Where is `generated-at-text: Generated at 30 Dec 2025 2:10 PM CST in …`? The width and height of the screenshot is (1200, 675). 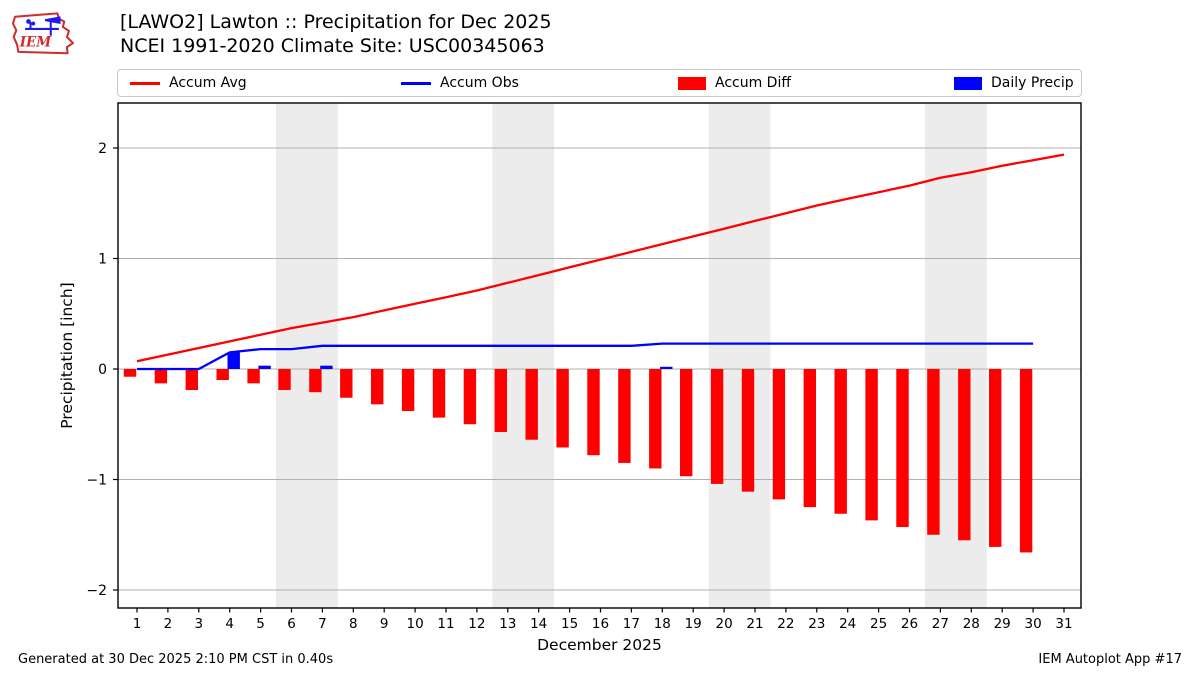
generated-at-text: Generated at 30 Dec 2025 2:10 PM CST in … is located at coordinates (176, 659).